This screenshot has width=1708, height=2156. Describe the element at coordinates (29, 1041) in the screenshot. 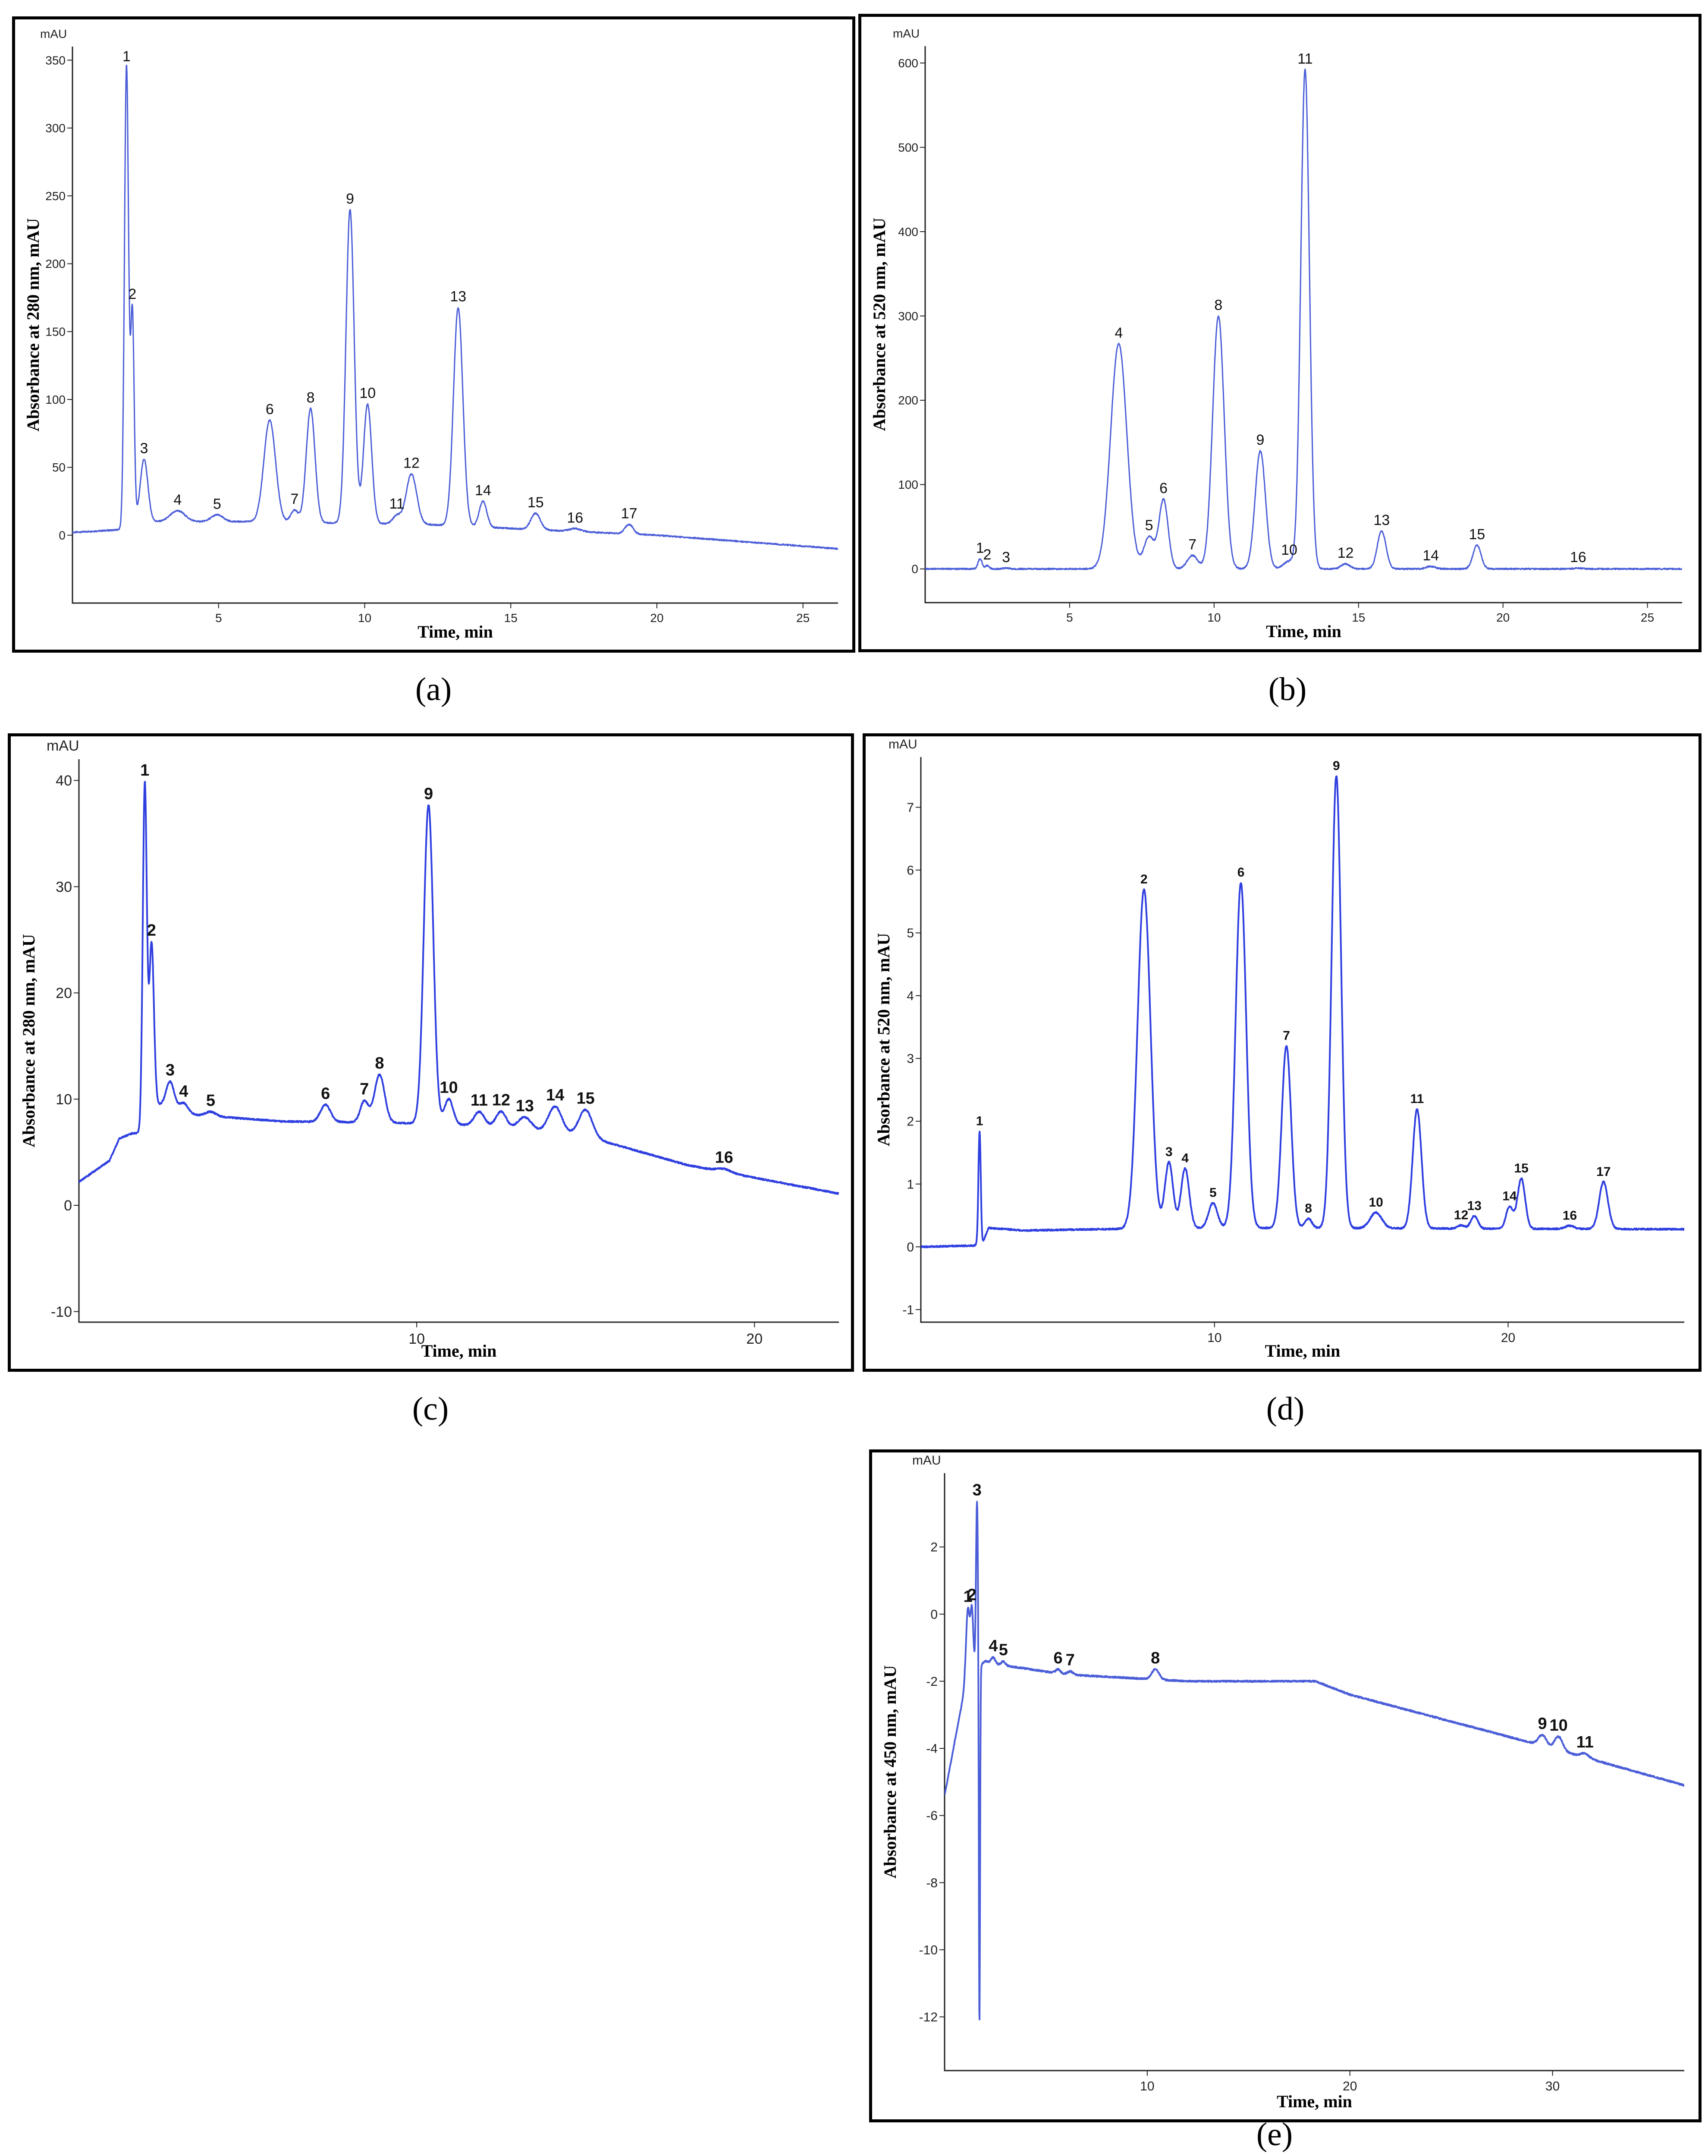

I see `y-axis-title: Absorbance at 280 nm, mAU` at that location.